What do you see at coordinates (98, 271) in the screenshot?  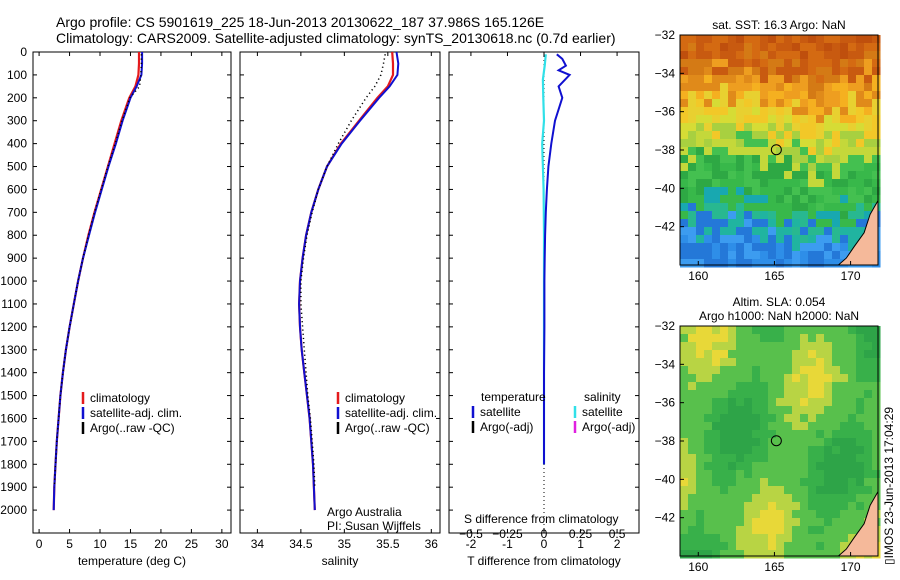 I see `series-argo-line` at bounding box center [98, 271].